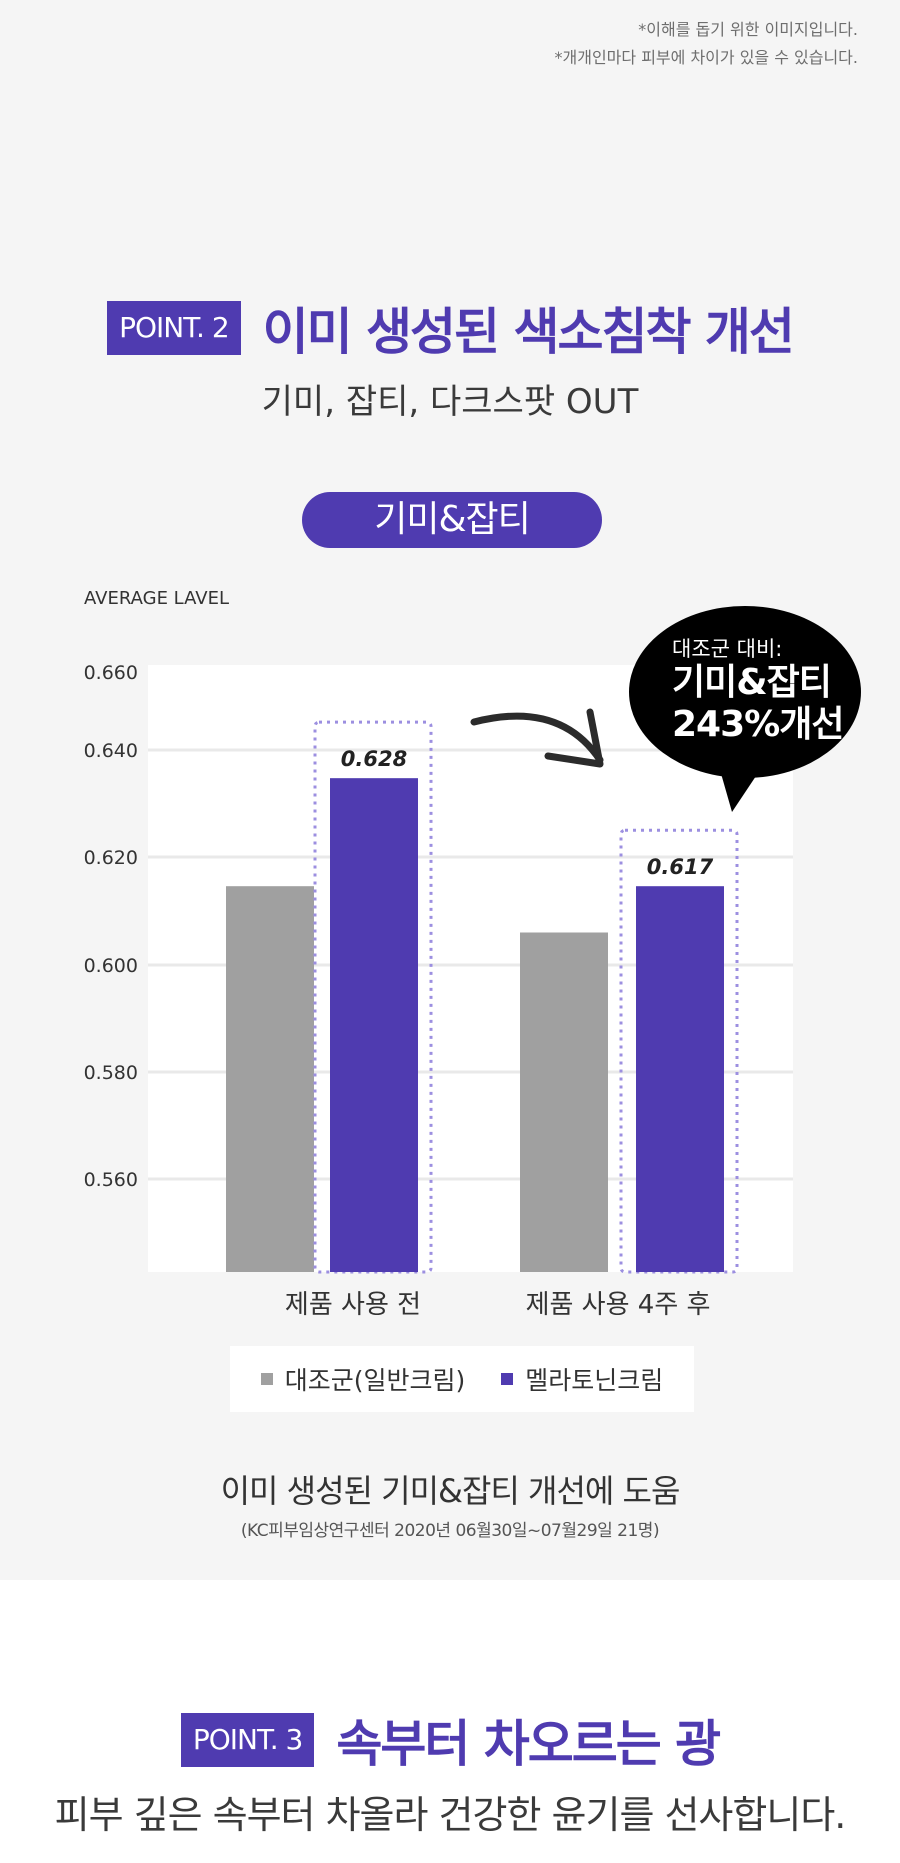 The image size is (900, 1863). I want to click on callout-line-3: 243%개선, so click(758, 724).